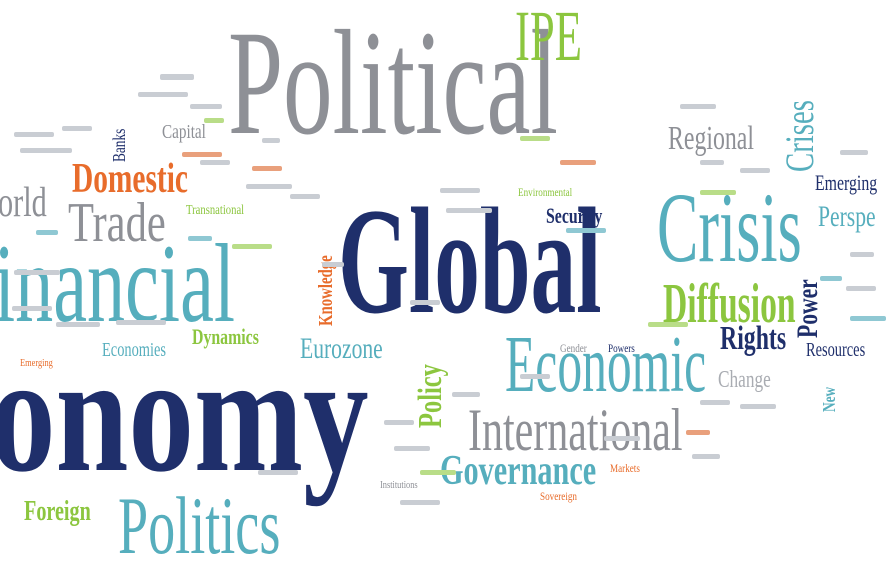  What do you see at coordinates (134, 350) in the screenshot?
I see `word-economies: Economies` at bounding box center [134, 350].